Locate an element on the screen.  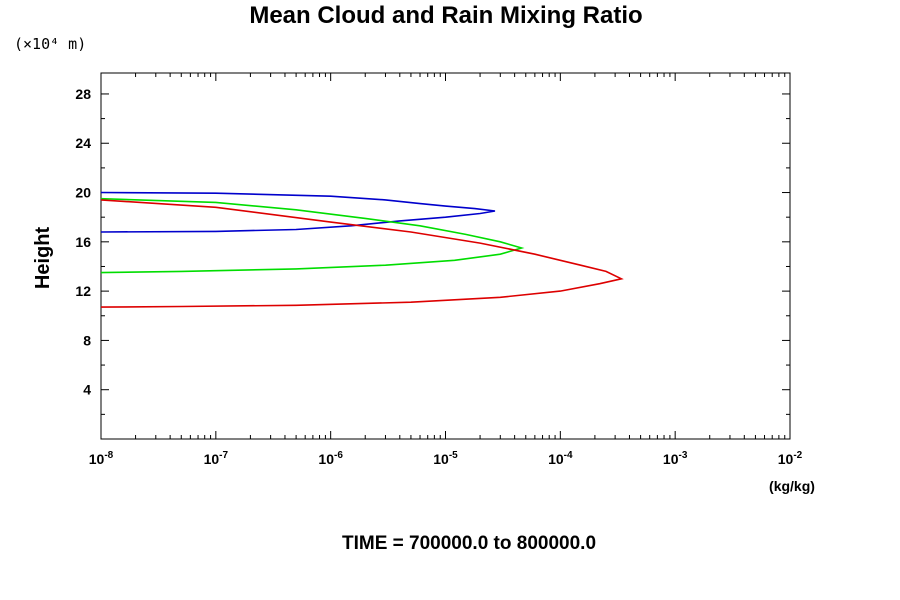
y-tick-label: 20 is located at coordinates (83, 193).